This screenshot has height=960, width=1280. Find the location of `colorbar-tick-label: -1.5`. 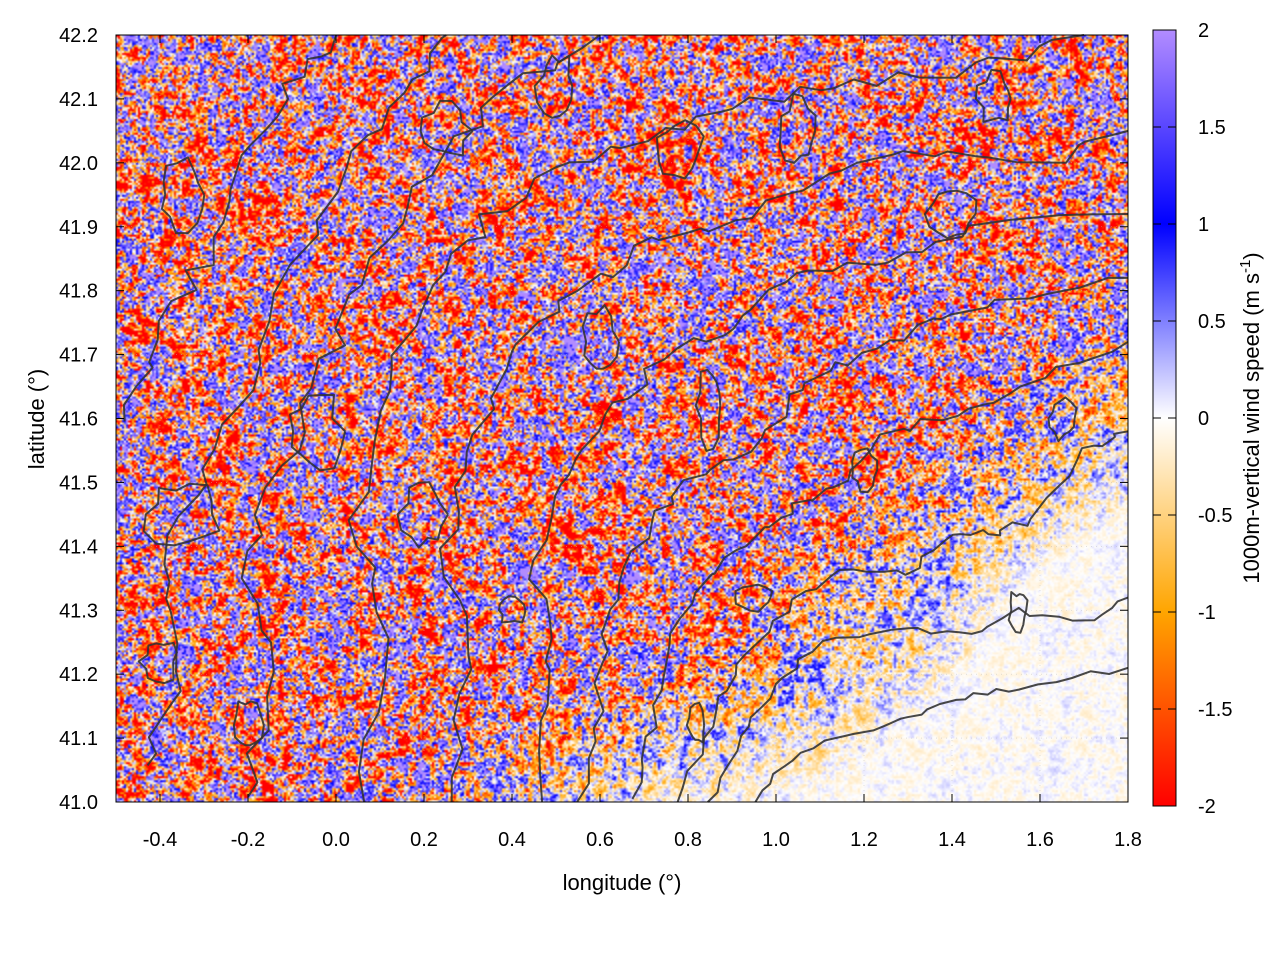

colorbar-tick-label: -1.5 is located at coordinates (1215, 710).